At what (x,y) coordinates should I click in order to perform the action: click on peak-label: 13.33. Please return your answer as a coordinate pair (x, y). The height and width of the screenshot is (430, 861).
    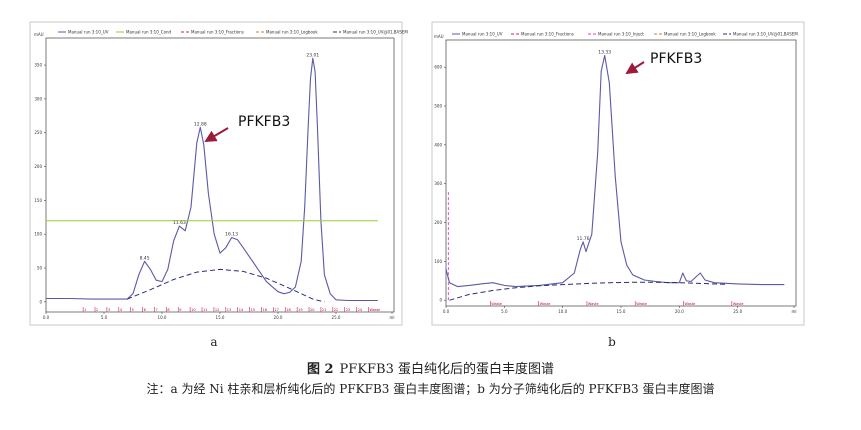
    Looking at the image, I should click on (604, 53).